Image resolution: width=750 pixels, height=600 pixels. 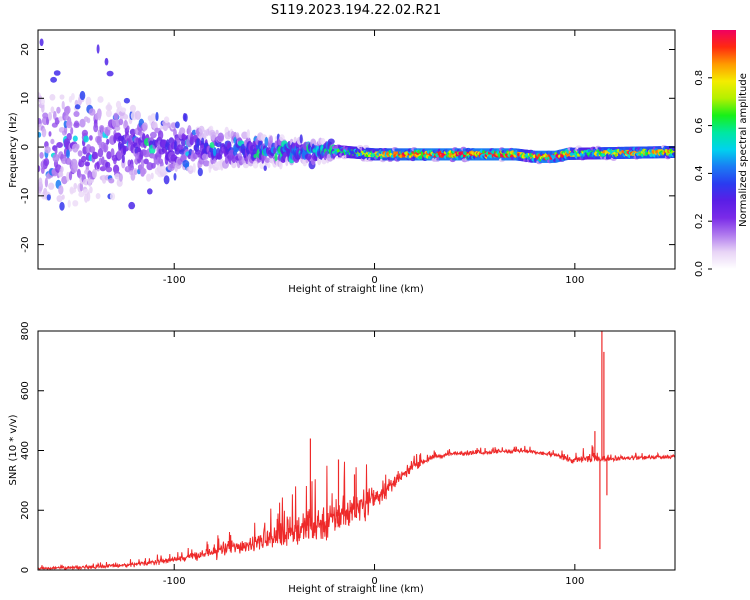 I want to click on y-tick-label: 400, so click(x=25, y=450).